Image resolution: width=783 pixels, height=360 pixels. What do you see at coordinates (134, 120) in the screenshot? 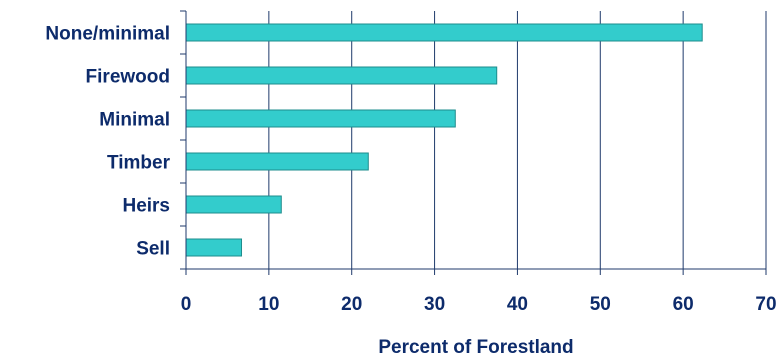
I see `category-label: Minimal` at bounding box center [134, 120].